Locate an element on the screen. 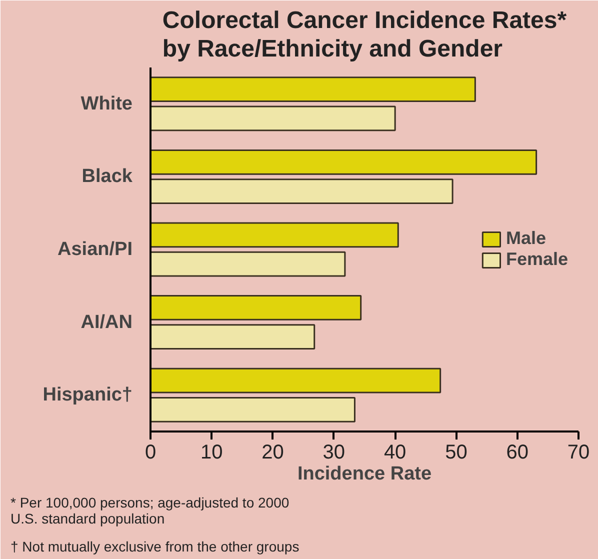 The width and height of the screenshot is (598, 559). y-tick-label: White is located at coordinates (106, 103).